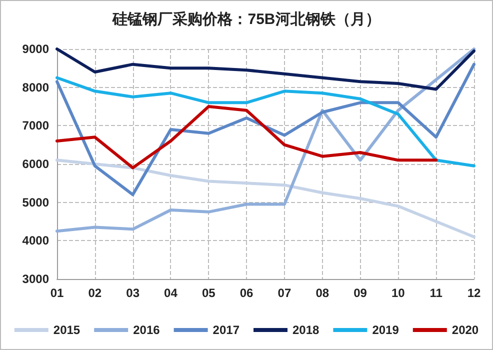  What do you see at coordinates (323, 293) in the screenshot?
I see `x-tick-label: 08` at bounding box center [323, 293].